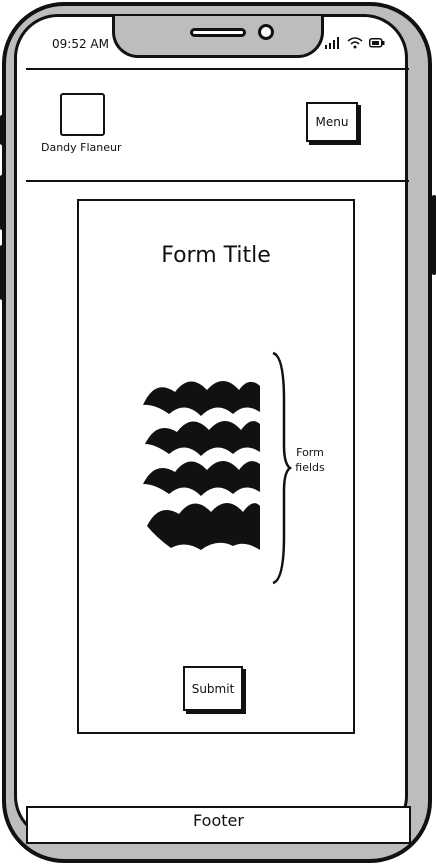 This screenshot has height=867, width=436. What do you see at coordinates (332, 122) in the screenshot?
I see `menu-button: Menu` at bounding box center [332, 122].